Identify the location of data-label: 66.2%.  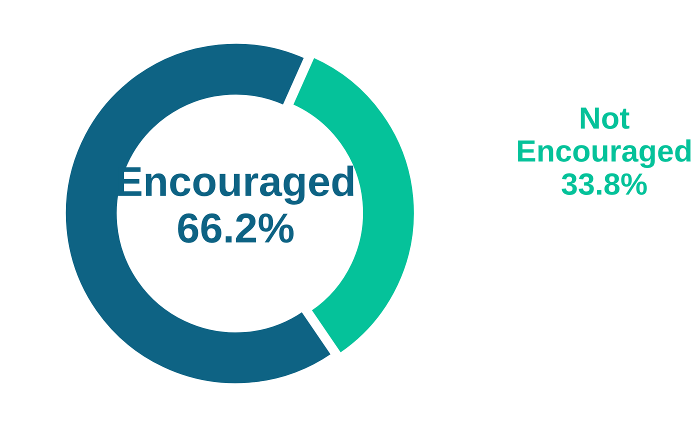
(236, 228).